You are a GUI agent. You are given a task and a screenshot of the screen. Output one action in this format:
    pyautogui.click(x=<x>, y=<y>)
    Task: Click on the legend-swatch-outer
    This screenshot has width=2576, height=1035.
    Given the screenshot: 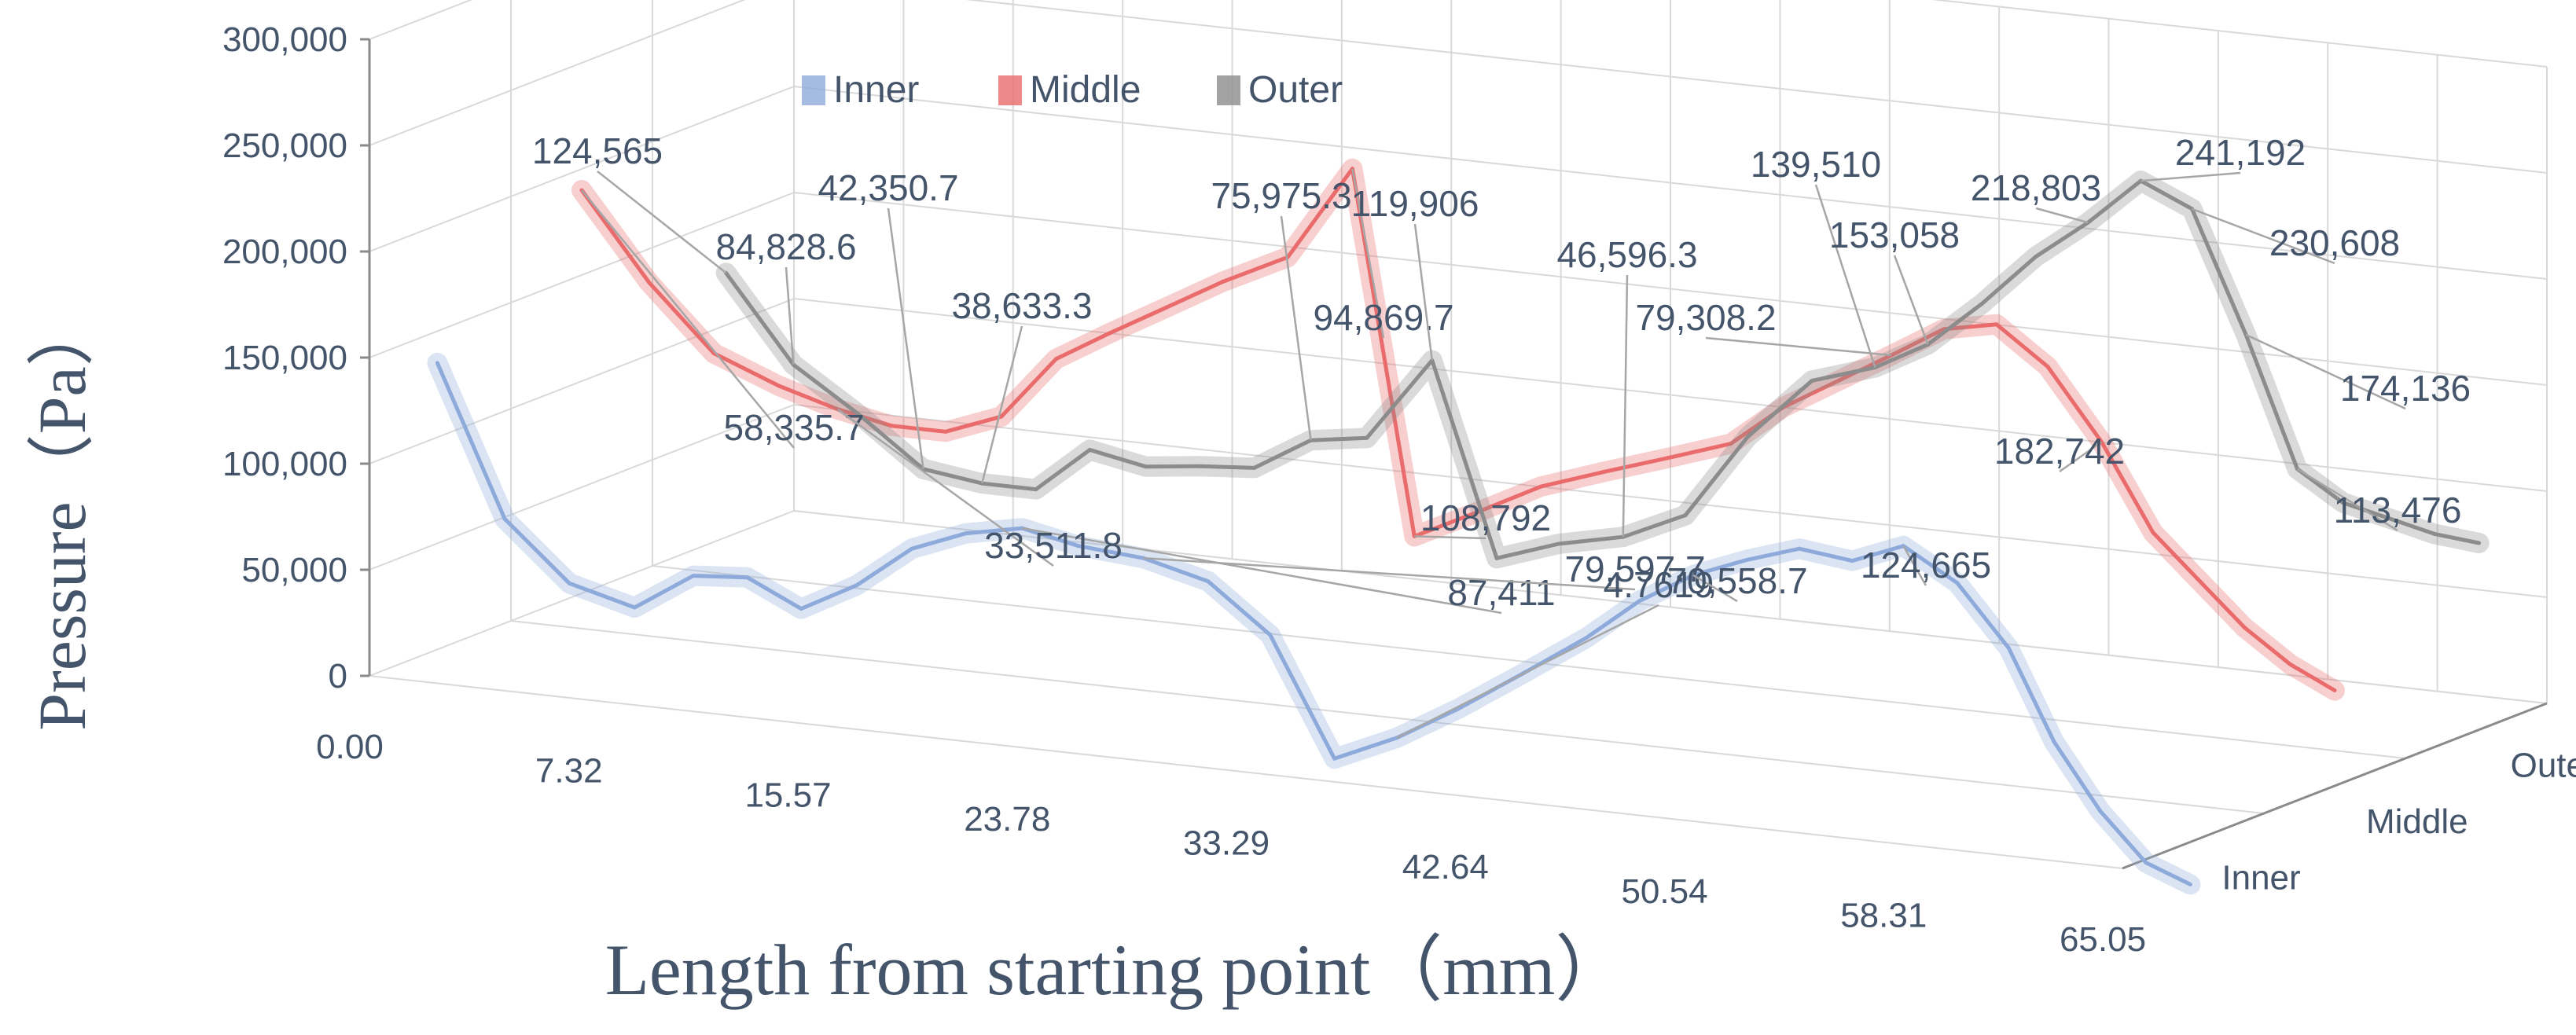 What is the action you would take?
    pyautogui.click(x=1228, y=90)
    